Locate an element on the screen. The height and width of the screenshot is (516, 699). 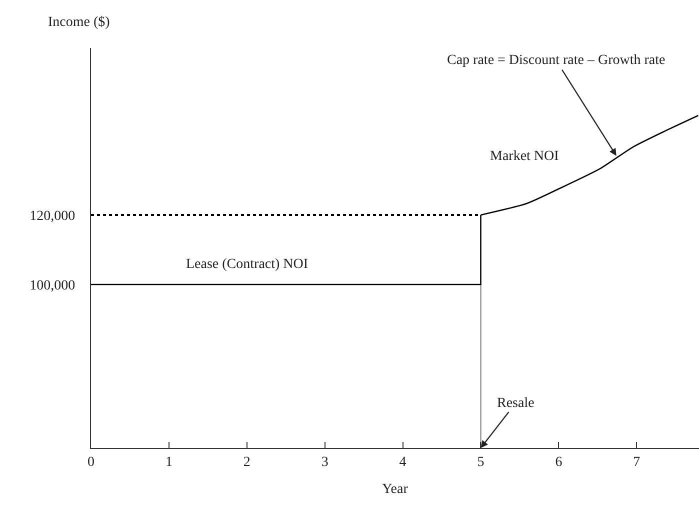
y-tick-label: 100,000 is located at coordinates (53, 286).